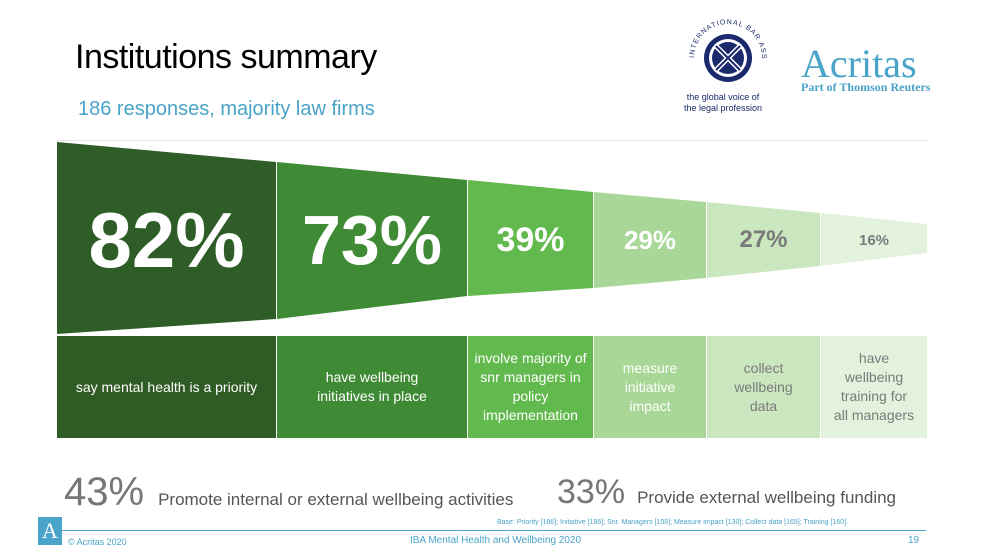 This screenshot has width=993, height=559. I want to click on iba-tagline: the global voice of the legal profession, so click(723, 103).